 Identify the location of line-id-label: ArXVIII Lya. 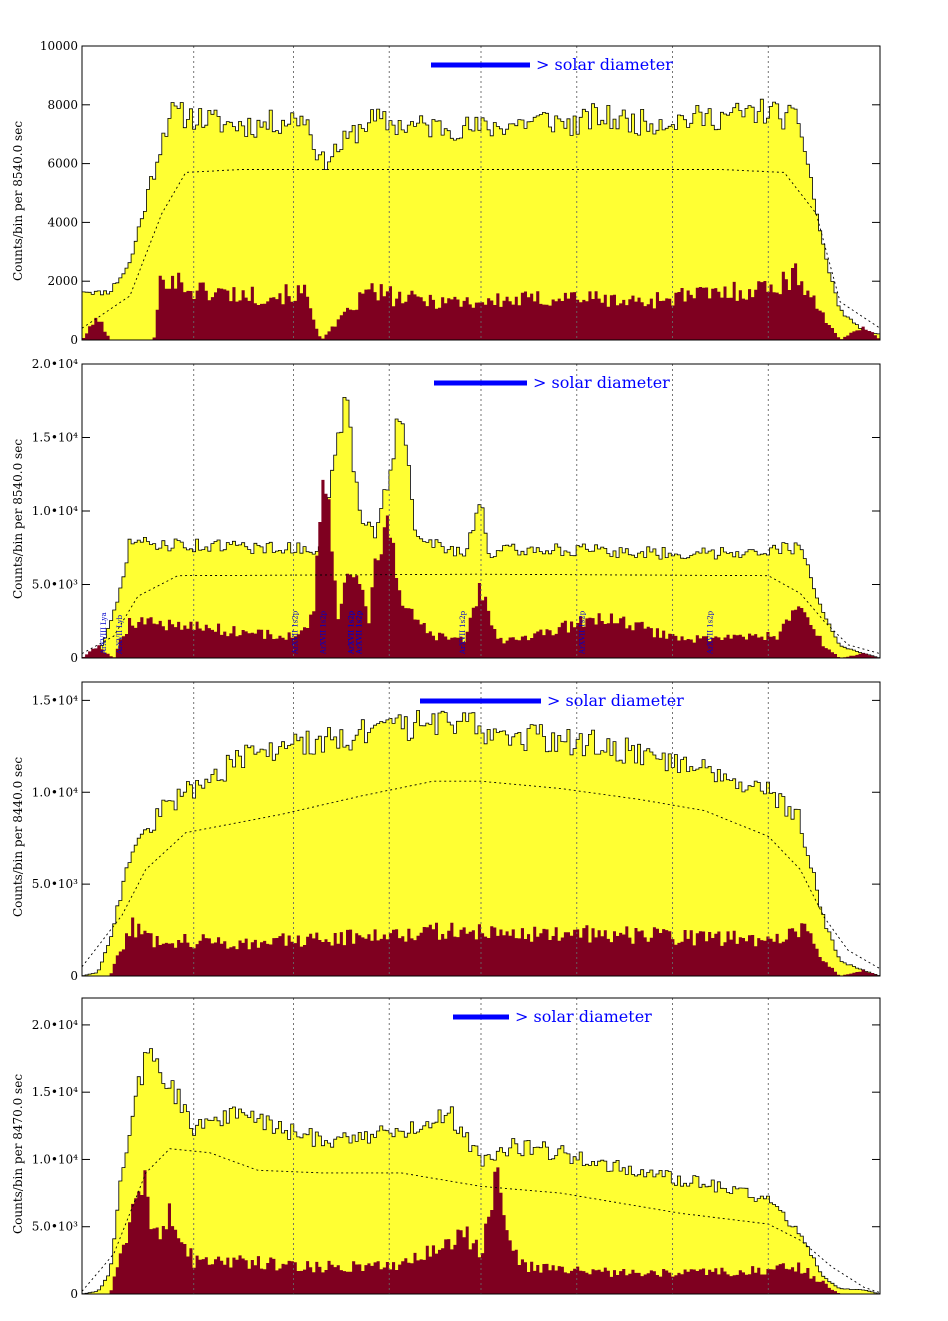
(104, 633).